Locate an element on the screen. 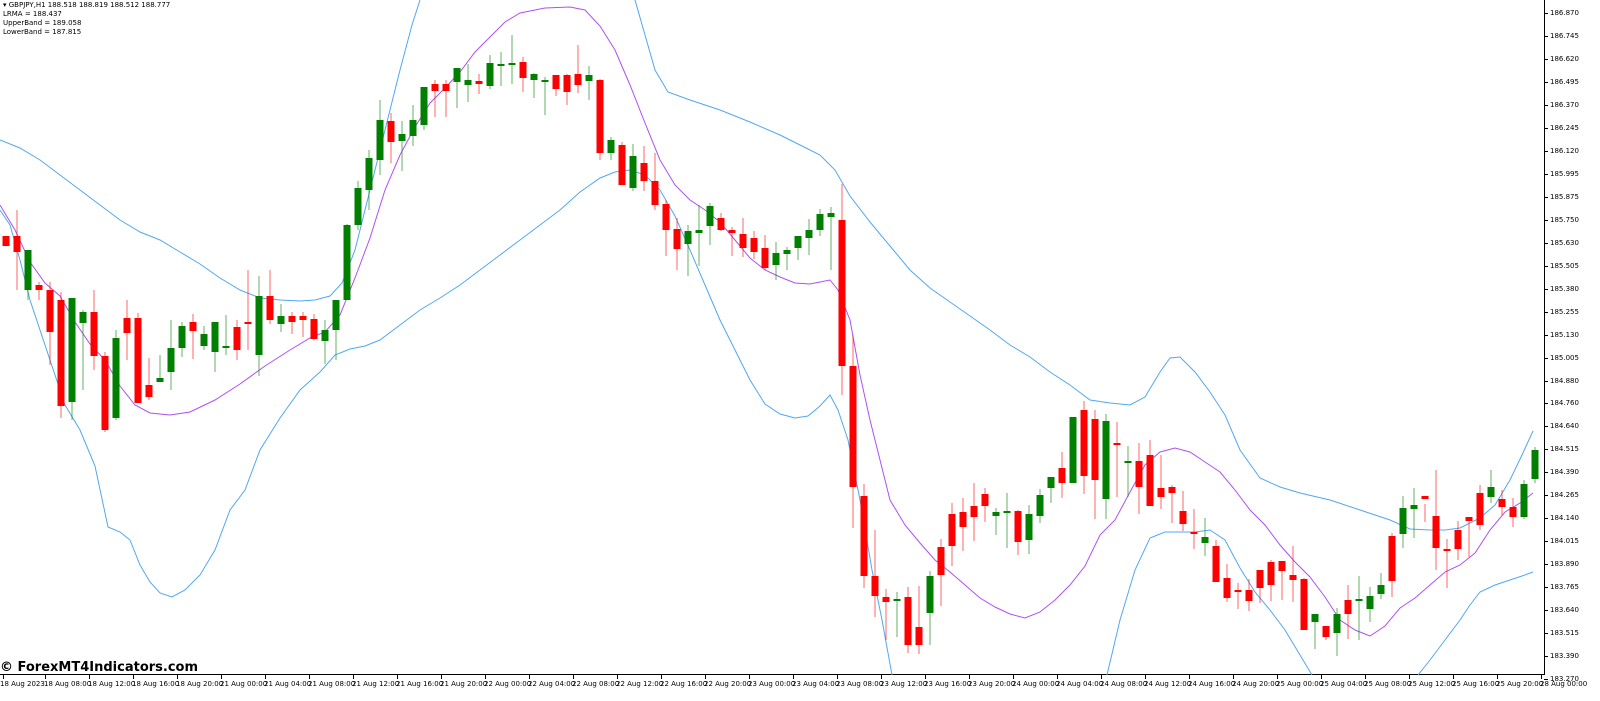 This screenshot has height=701, width=1600. price-label: 185.750 is located at coordinates (1564, 219).